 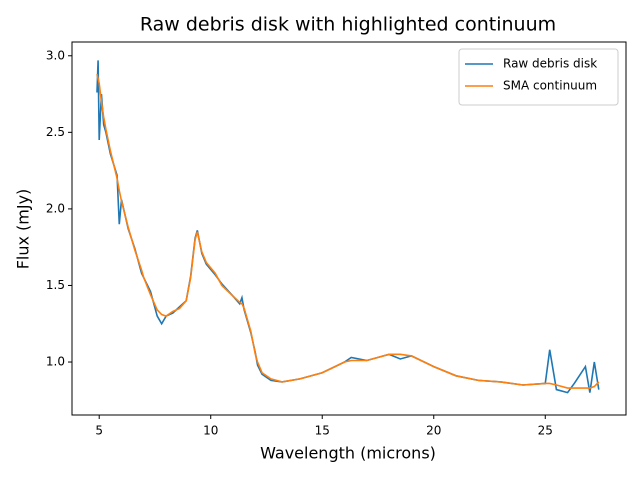 I want to click on y-axis-label: Flux (mJy), so click(x=23, y=229).